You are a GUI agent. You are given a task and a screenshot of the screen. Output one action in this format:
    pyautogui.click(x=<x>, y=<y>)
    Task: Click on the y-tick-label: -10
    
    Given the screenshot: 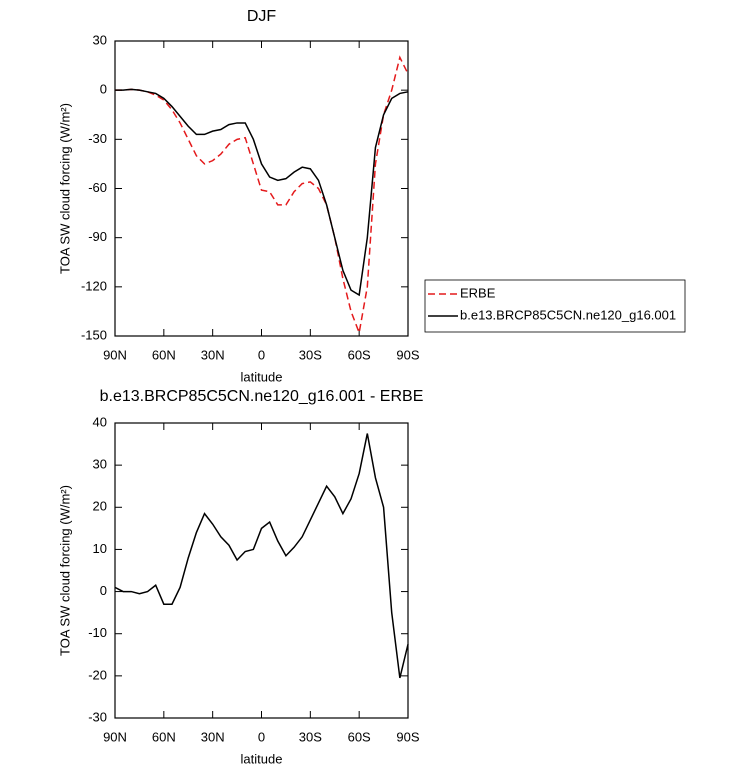 What is the action you would take?
    pyautogui.click(x=97, y=632)
    